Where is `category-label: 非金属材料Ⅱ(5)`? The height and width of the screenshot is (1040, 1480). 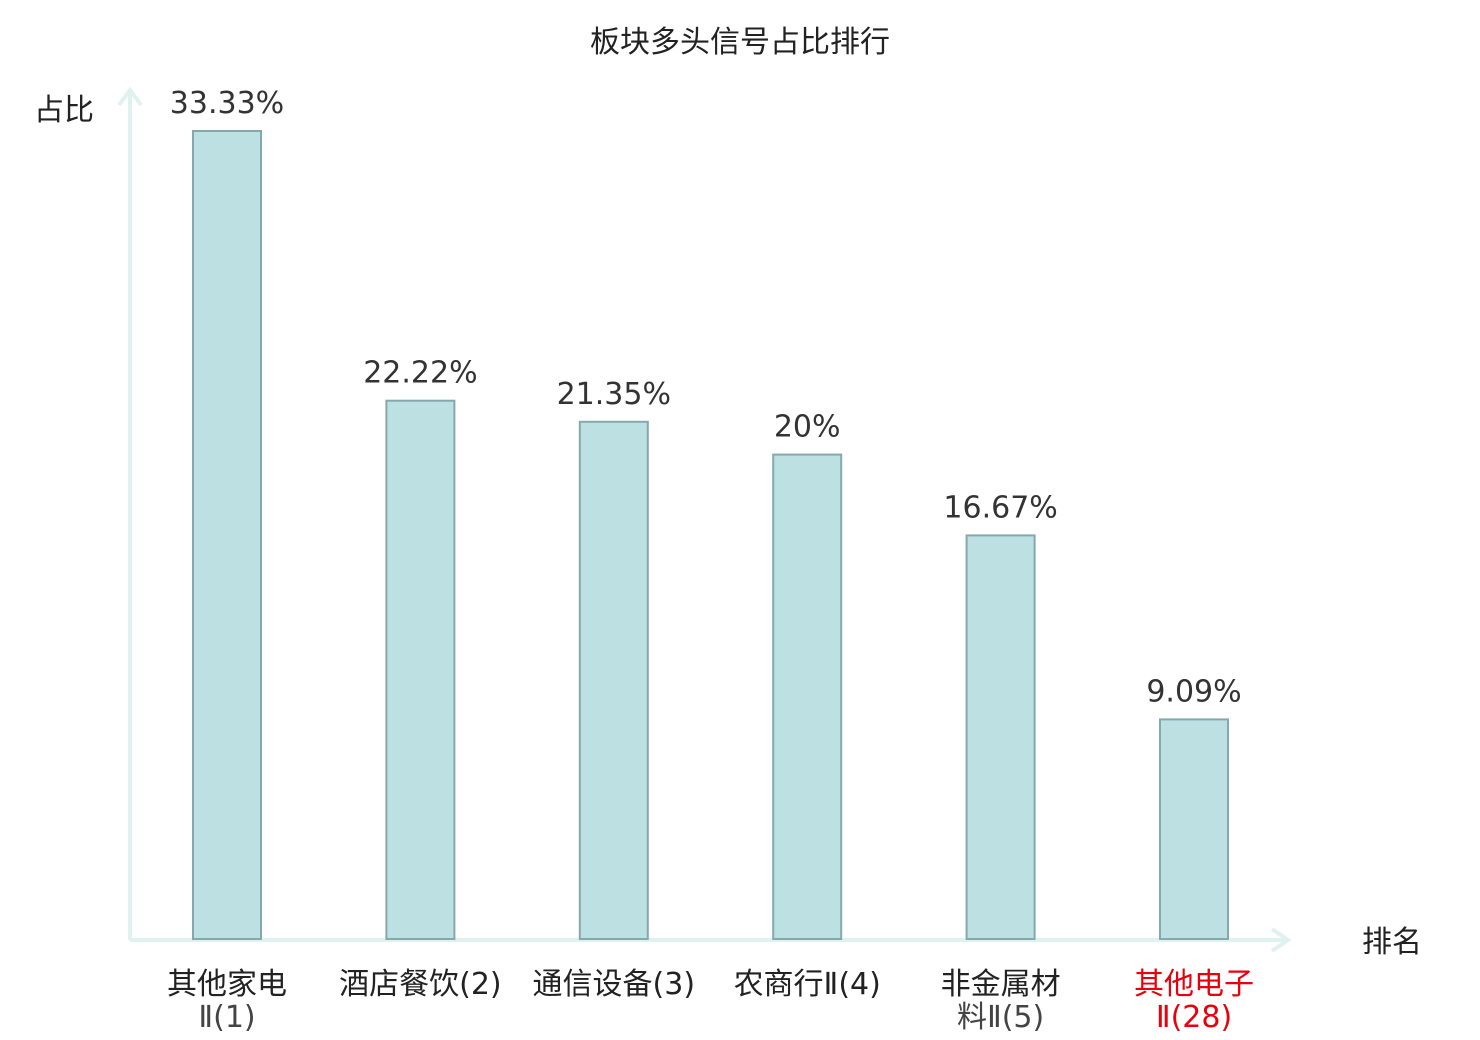
category-label: 非金属材料Ⅱ(5) is located at coordinates (1001, 1001).